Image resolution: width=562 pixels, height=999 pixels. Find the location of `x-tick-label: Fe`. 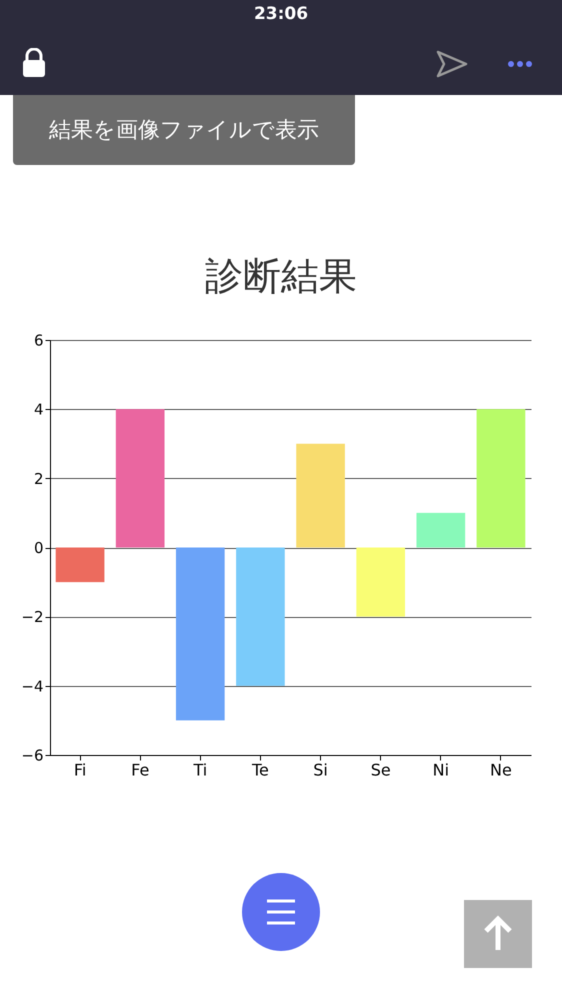

x-tick-label: Fe is located at coordinates (140, 770).